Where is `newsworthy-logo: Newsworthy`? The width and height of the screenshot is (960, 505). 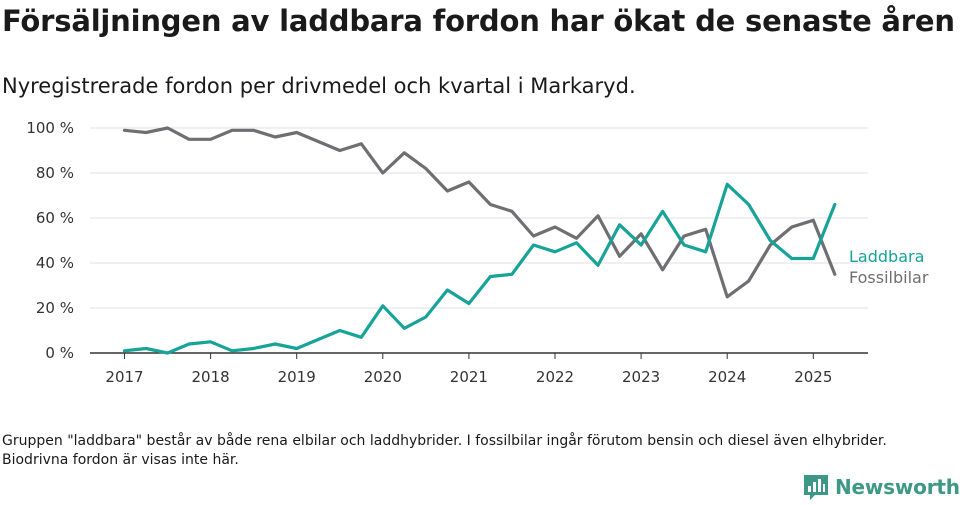 newsworthy-logo: Newsworthy is located at coordinates (881, 487).